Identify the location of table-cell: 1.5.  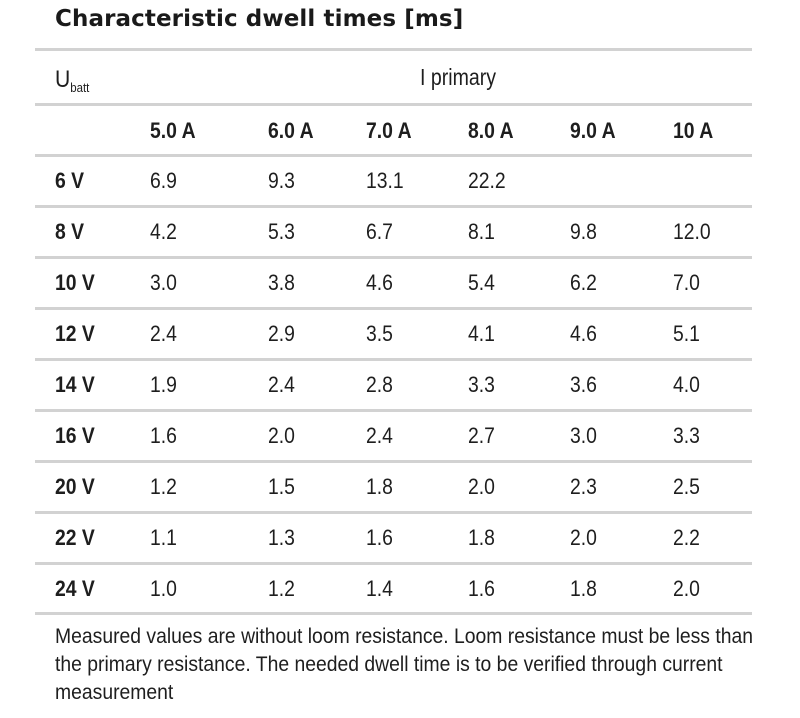
(281, 486).